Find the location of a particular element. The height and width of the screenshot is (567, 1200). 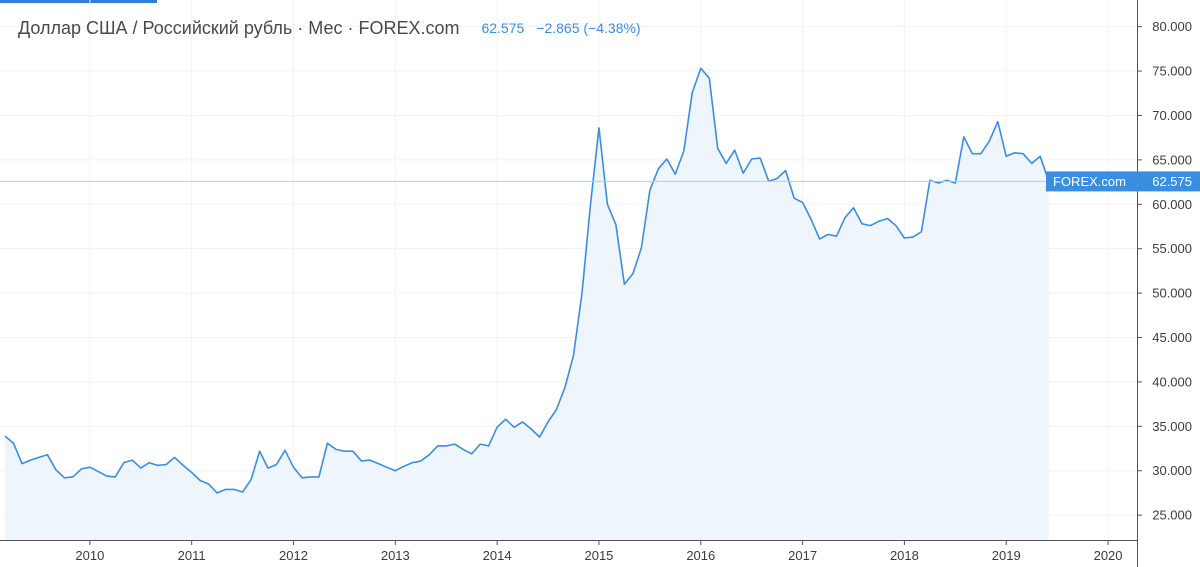

y-tick-label: 25.000 is located at coordinates (1172, 515).